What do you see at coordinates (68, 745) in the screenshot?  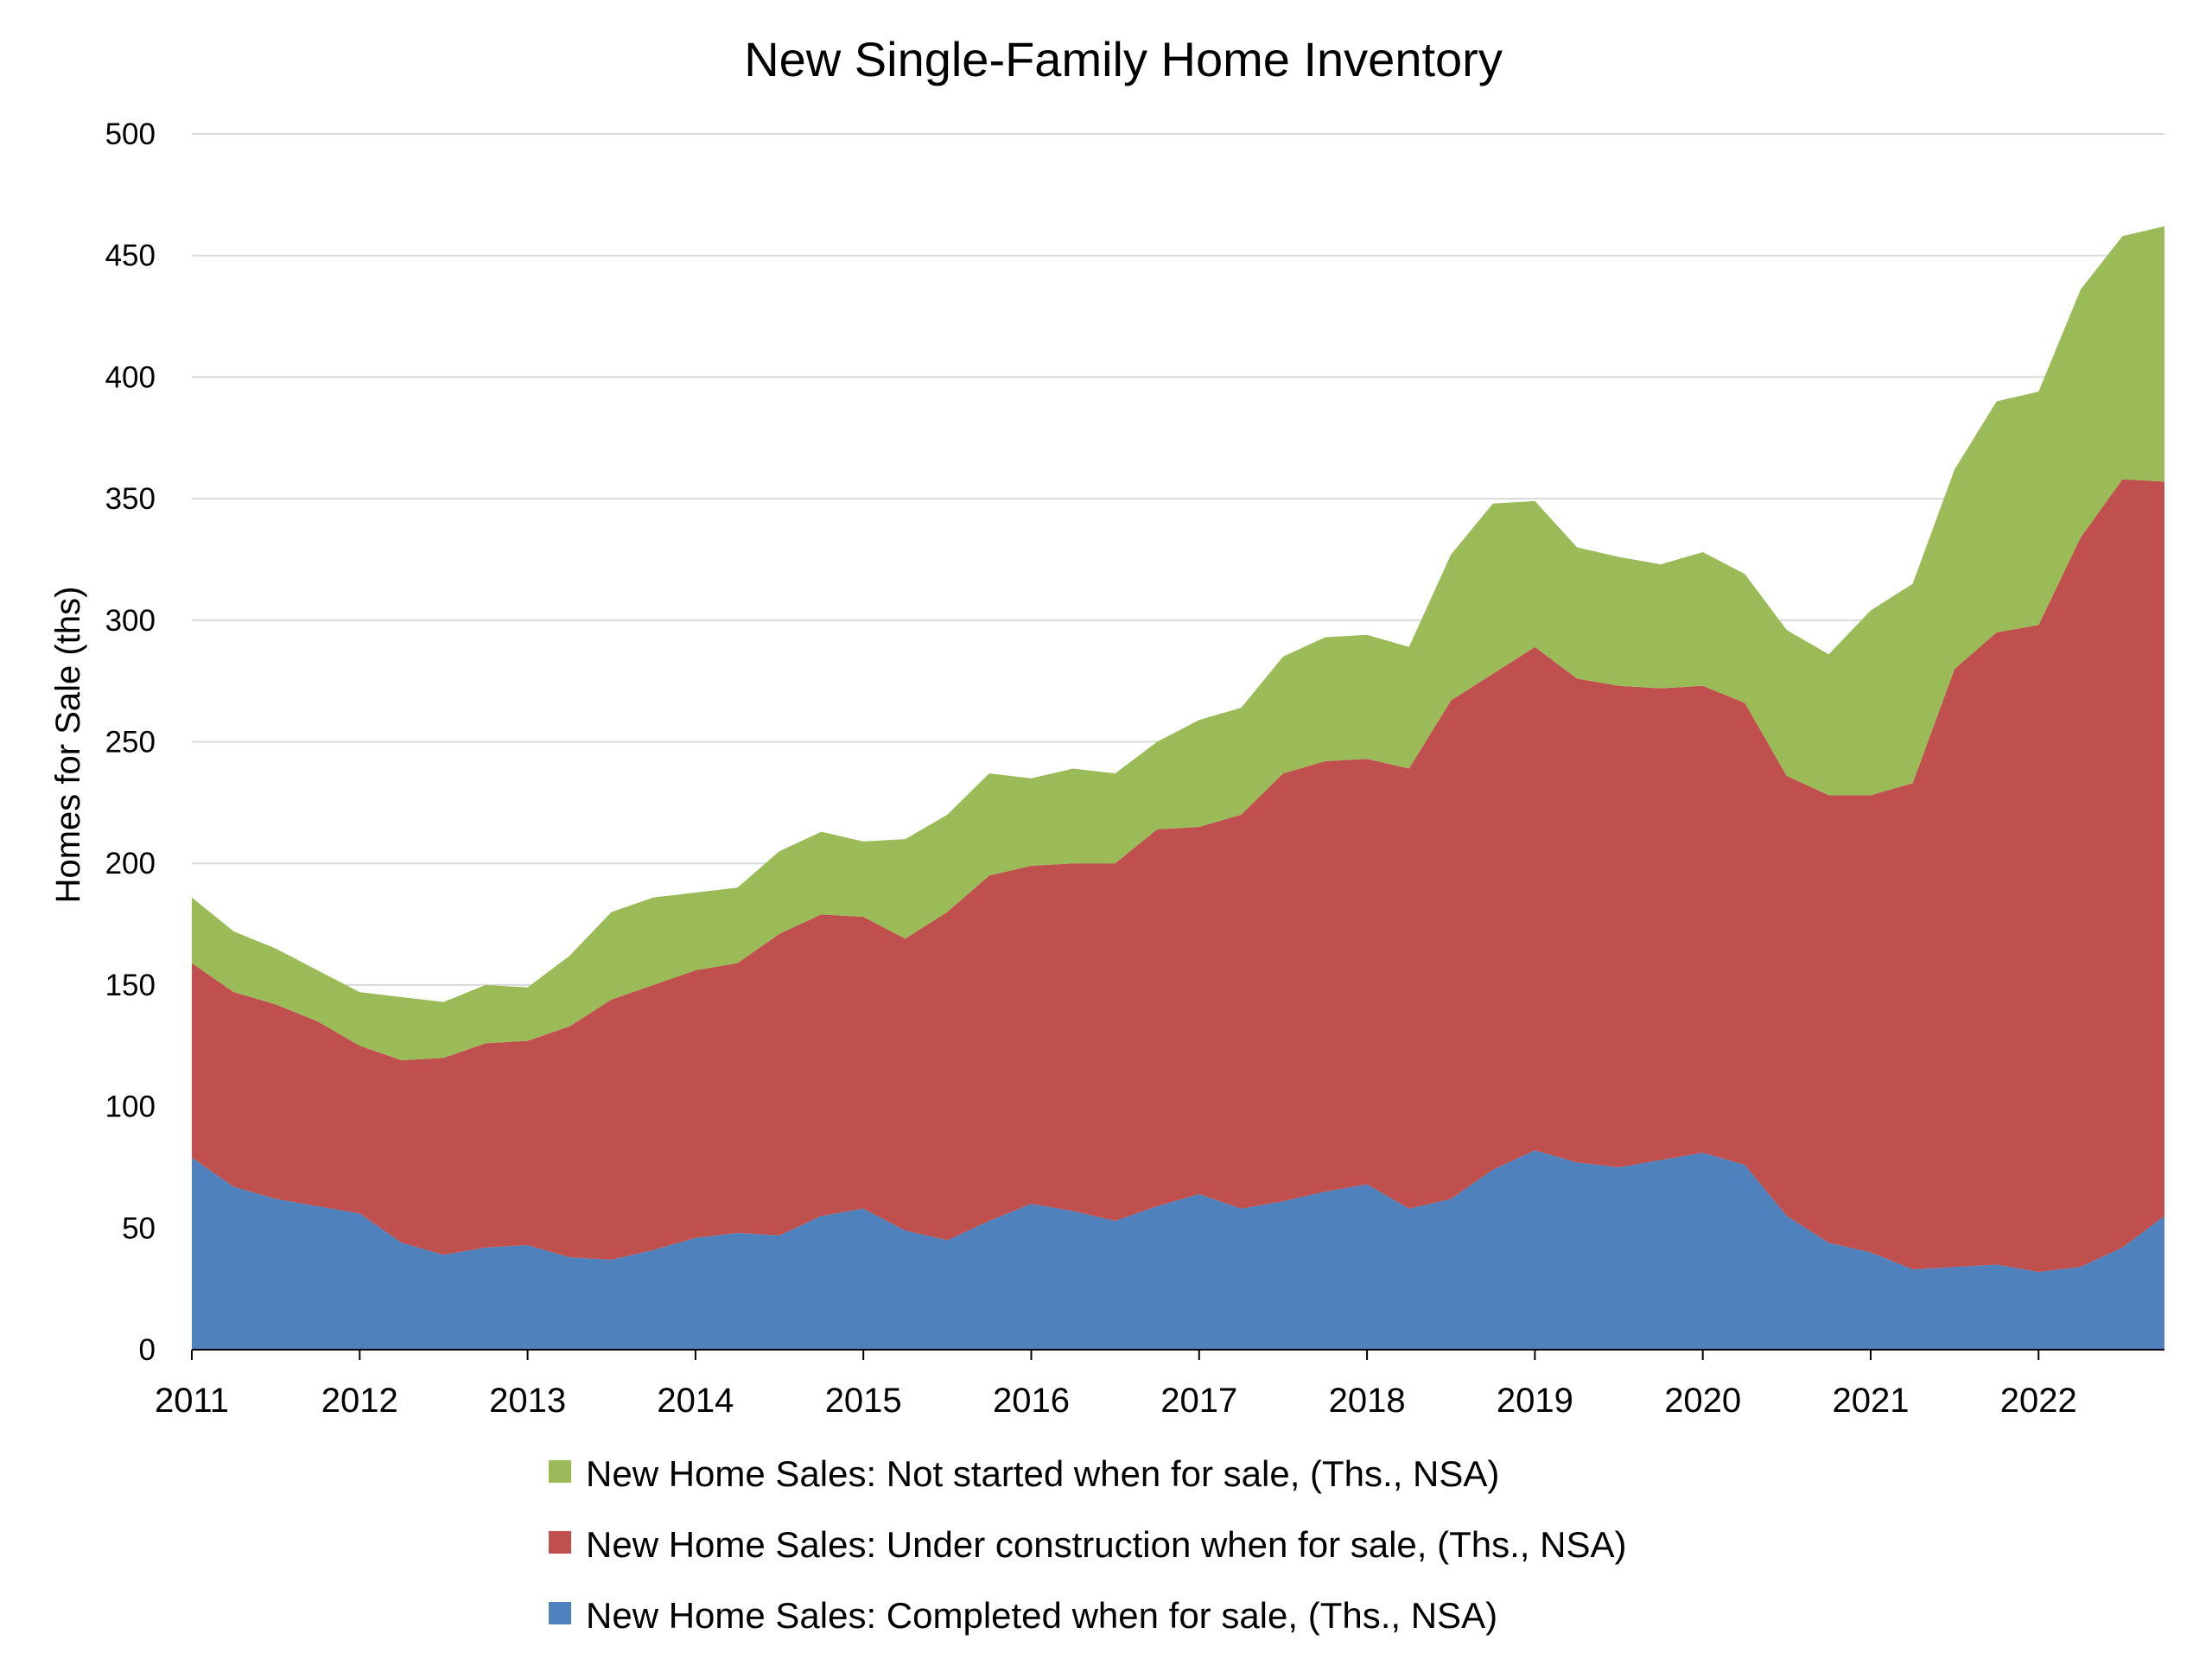 I see `y-axis-label: Homes for Sale (ths)` at bounding box center [68, 745].